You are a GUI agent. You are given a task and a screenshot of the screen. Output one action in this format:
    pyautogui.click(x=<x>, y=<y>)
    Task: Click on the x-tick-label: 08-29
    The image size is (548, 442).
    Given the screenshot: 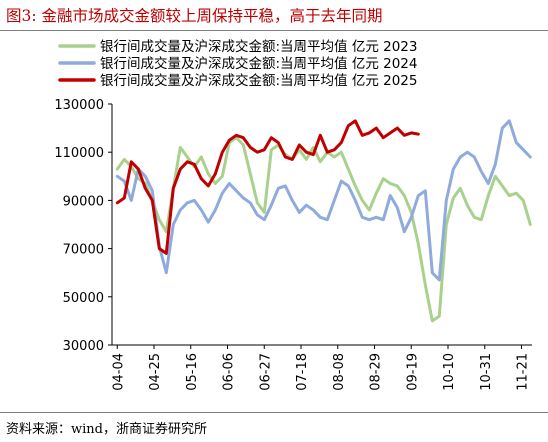 What is the action you would take?
    pyautogui.click(x=376, y=372)
    